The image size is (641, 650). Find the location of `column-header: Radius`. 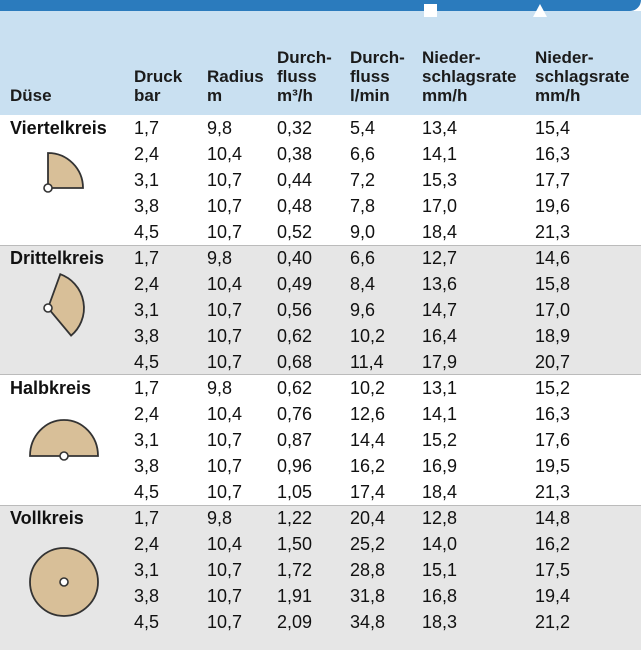

column-header: Radius is located at coordinates (235, 76).